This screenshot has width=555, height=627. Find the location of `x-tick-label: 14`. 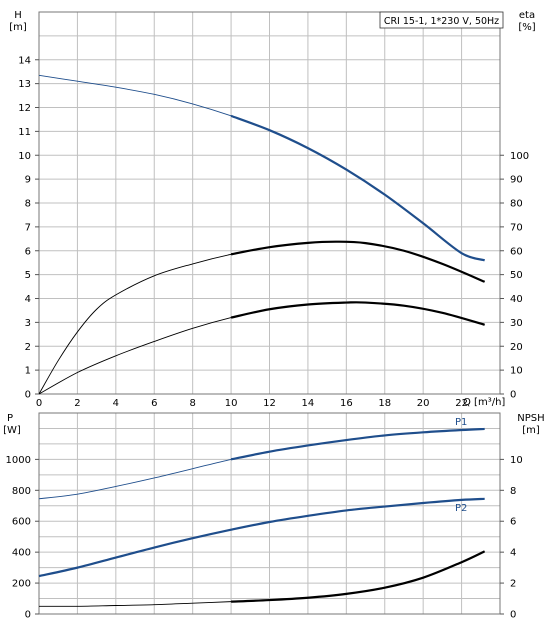

x-tick-label: 14 is located at coordinates (308, 403).